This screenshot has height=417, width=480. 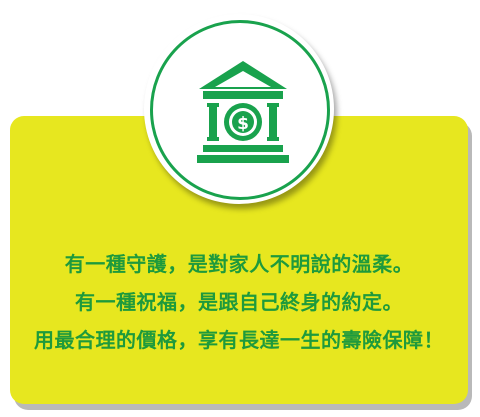 What do you see at coordinates (243, 112) in the screenshot?
I see `bank-dollar-icon: $` at bounding box center [243, 112].